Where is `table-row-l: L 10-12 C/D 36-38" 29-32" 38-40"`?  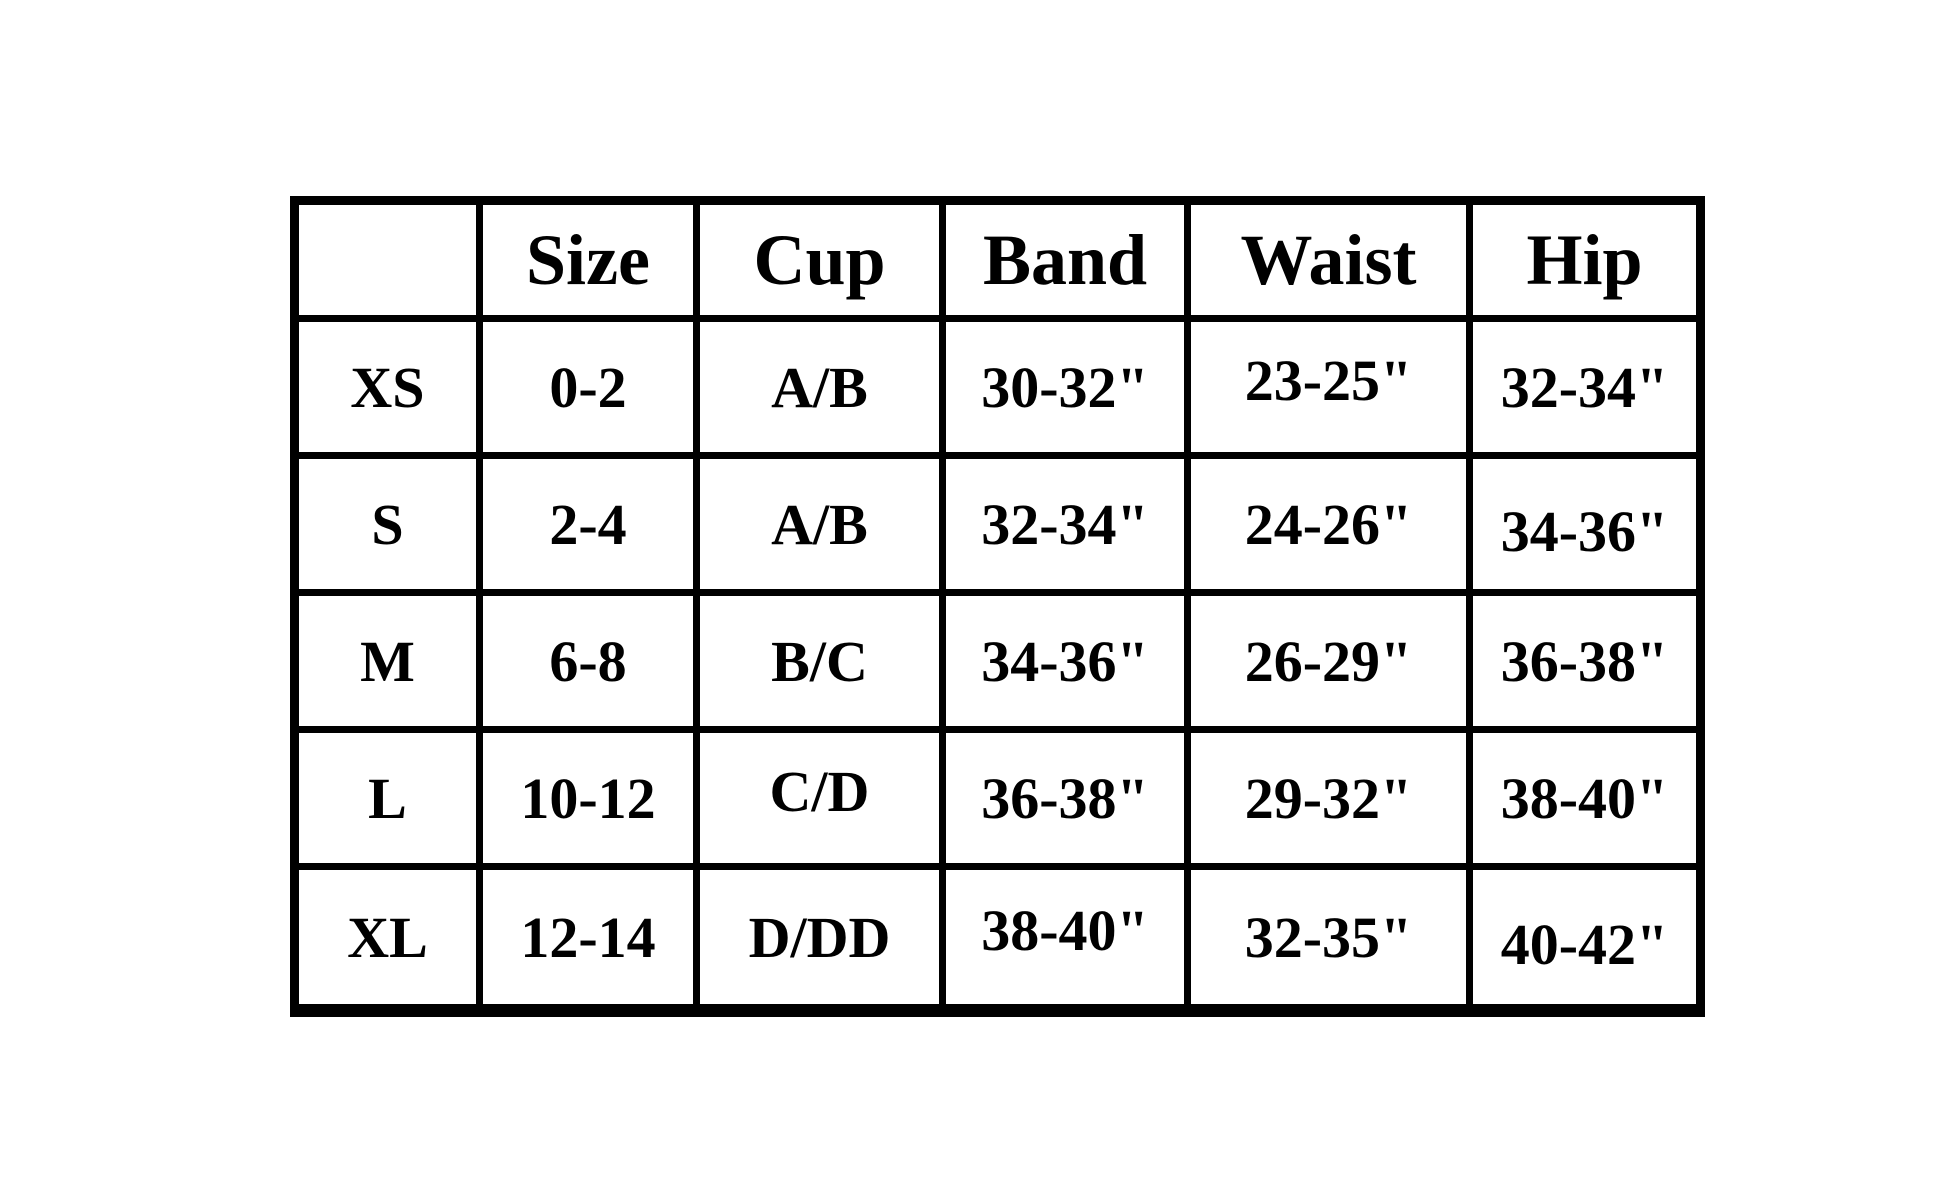
table-row-l: L 10-12 C/D 36-38" 29-32" 38-40" is located at coordinates (997, 798).